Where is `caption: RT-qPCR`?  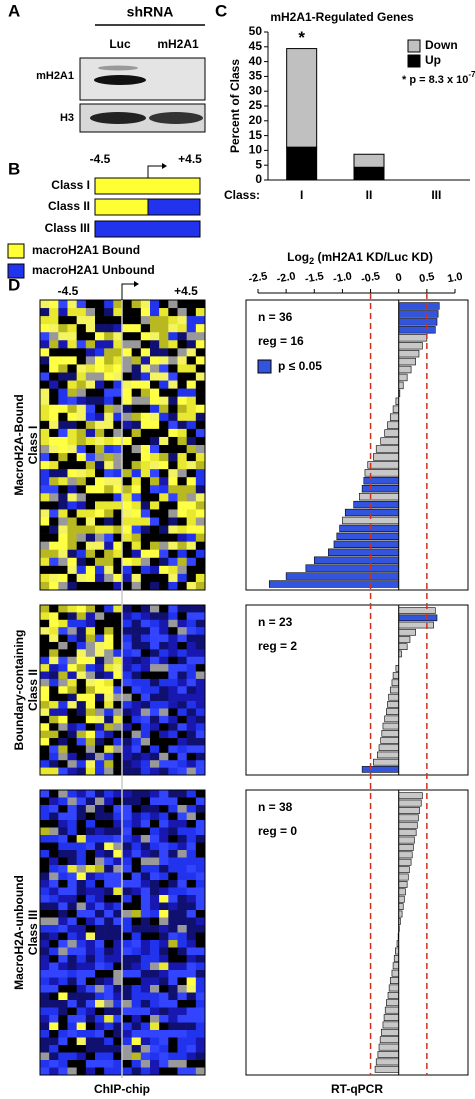
caption: RT-qPCR is located at coordinates (357, 1089).